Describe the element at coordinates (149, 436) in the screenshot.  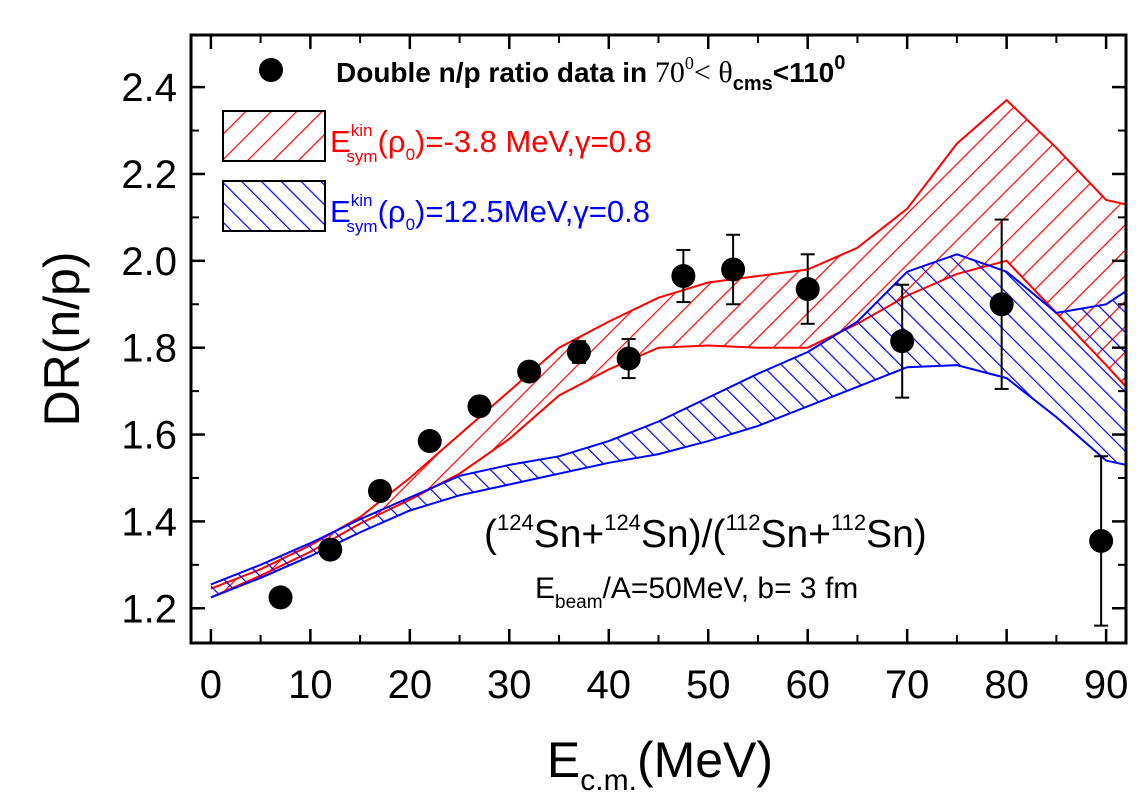
I see `y-tick-label: 1.6` at that location.